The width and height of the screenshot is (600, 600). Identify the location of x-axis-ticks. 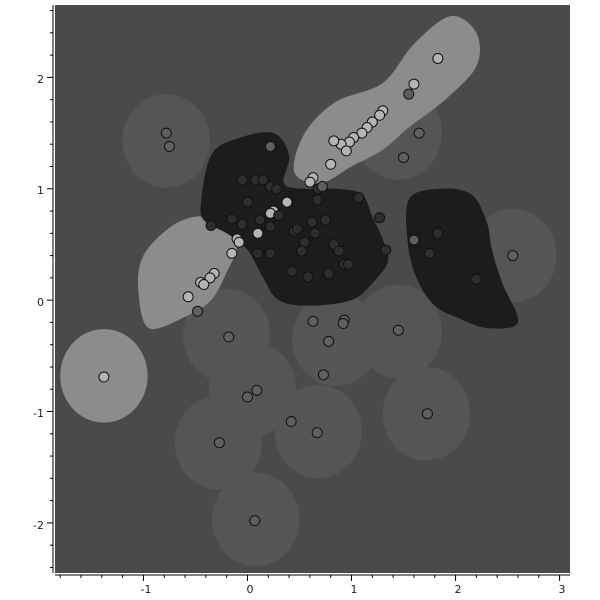
(310, 578).